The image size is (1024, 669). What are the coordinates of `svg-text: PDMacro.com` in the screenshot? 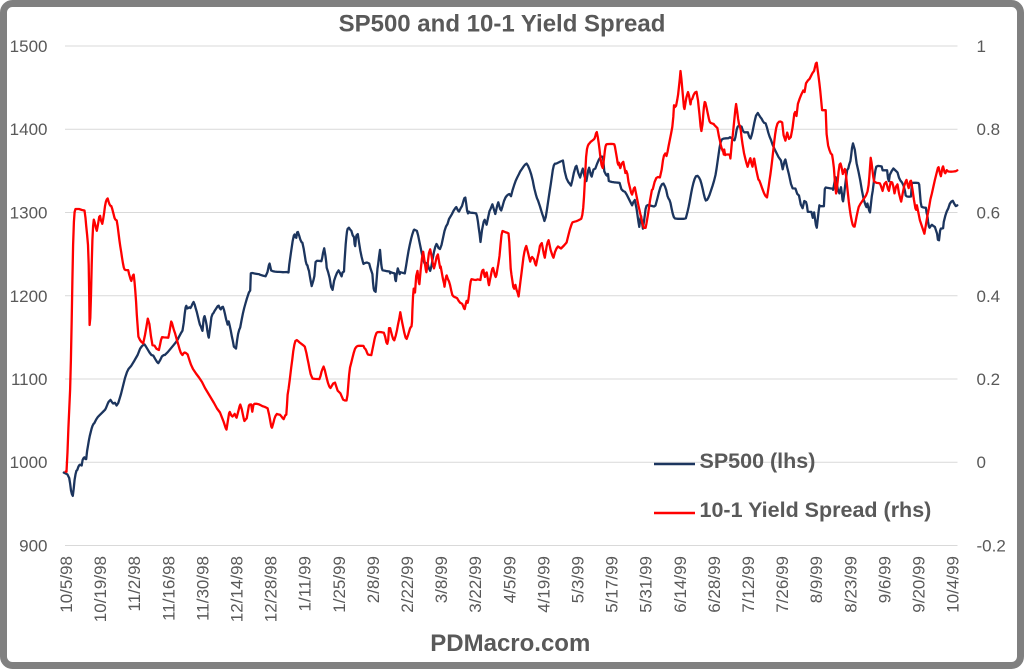 It's located at (510, 643).